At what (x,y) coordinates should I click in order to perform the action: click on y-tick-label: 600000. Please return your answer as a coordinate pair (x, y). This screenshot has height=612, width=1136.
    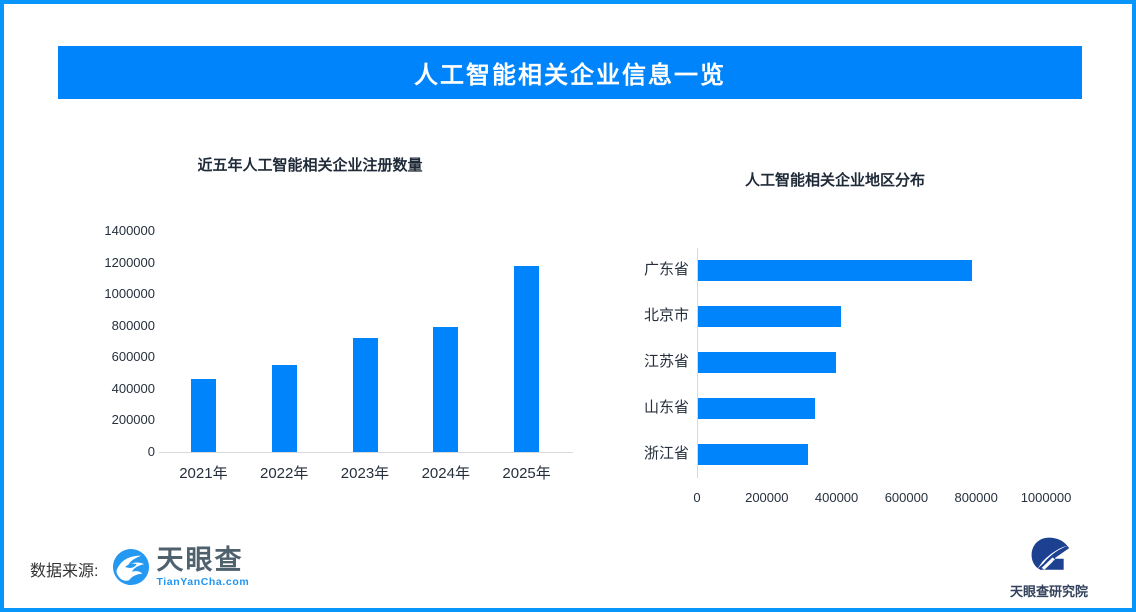
    Looking at the image, I should click on (133, 357).